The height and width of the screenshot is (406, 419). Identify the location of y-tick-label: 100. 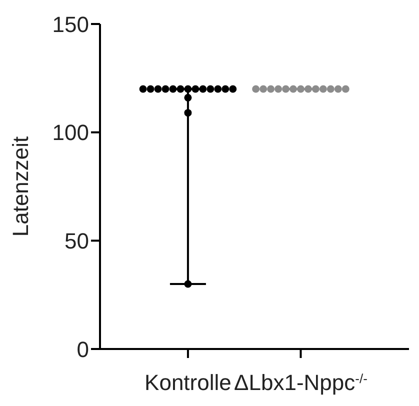
(70, 133).